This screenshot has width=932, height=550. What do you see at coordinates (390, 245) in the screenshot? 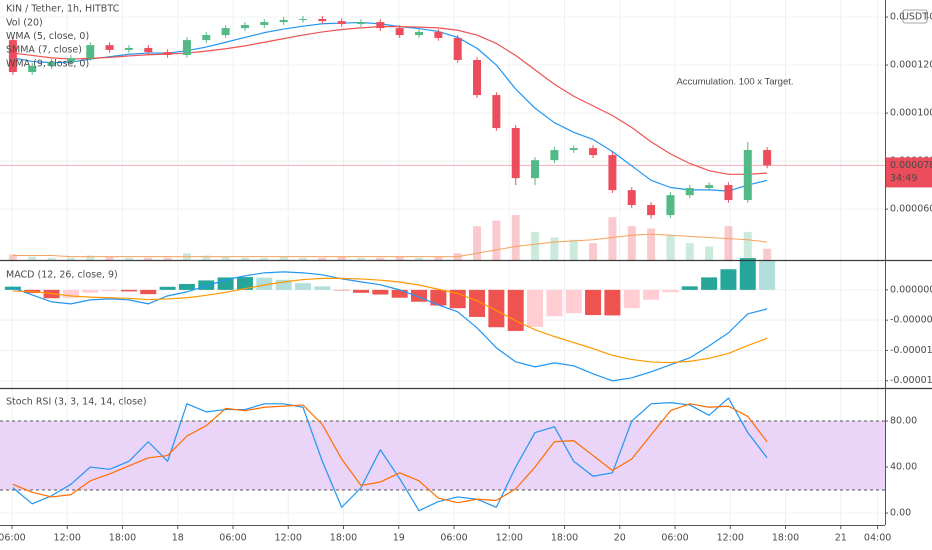
I see `volume-ma-line` at bounding box center [390, 245].